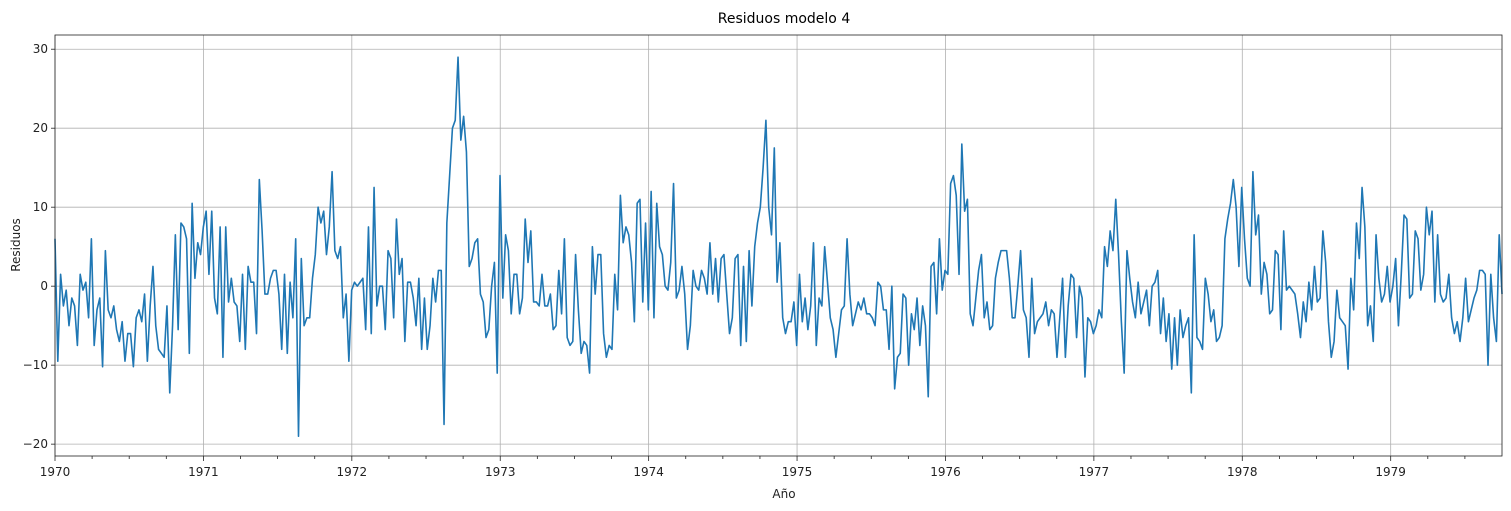 This screenshot has height=511, width=1511. Describe the element at coordinates (203, 472) in the screenshot. I see `x-tick-label: 1971` at that location.